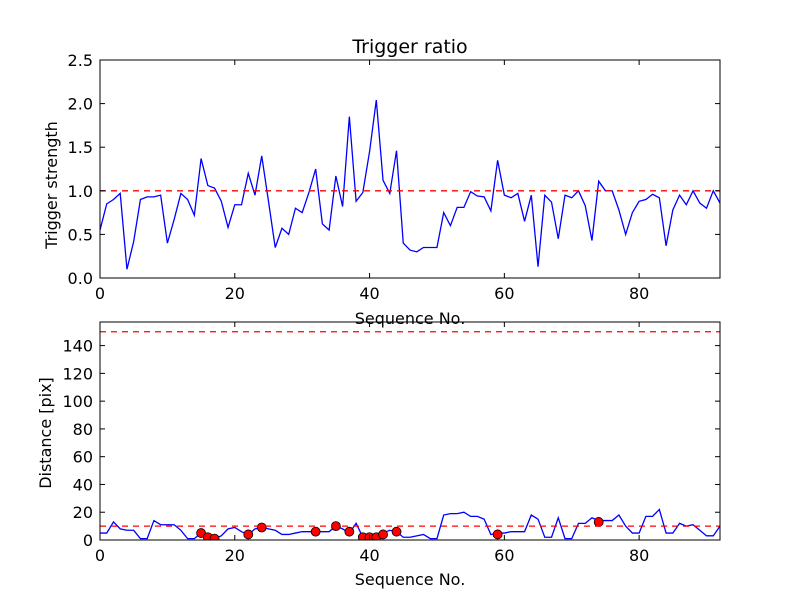 The image size is (800, 600). What do you see at coordinates (80, 191) in the screenshot?
I see `y-tick-label: 1.0` at bounding box center [80, 191].